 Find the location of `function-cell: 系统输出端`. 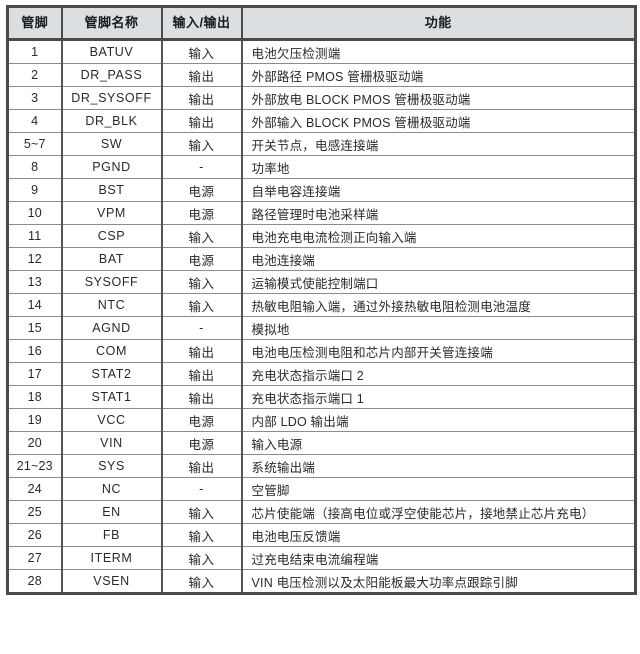

function-cell: 系统输出端 is located at coordinates (438, 466).